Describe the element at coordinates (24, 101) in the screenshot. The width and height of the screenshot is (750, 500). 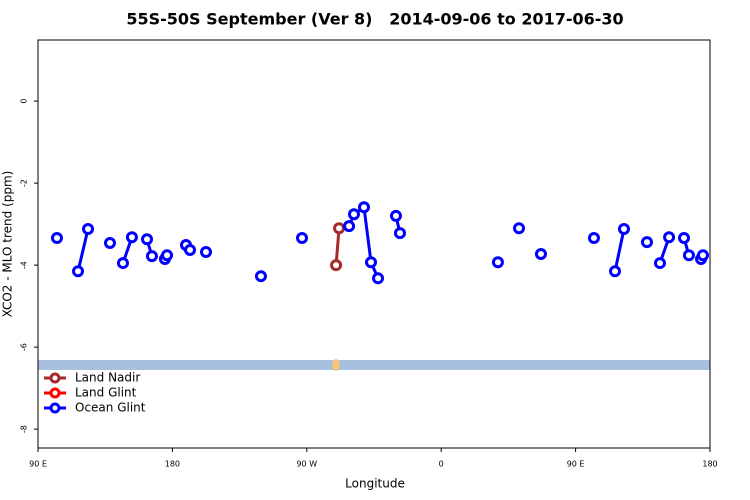
I see `y-tick-label: 0` at that location.